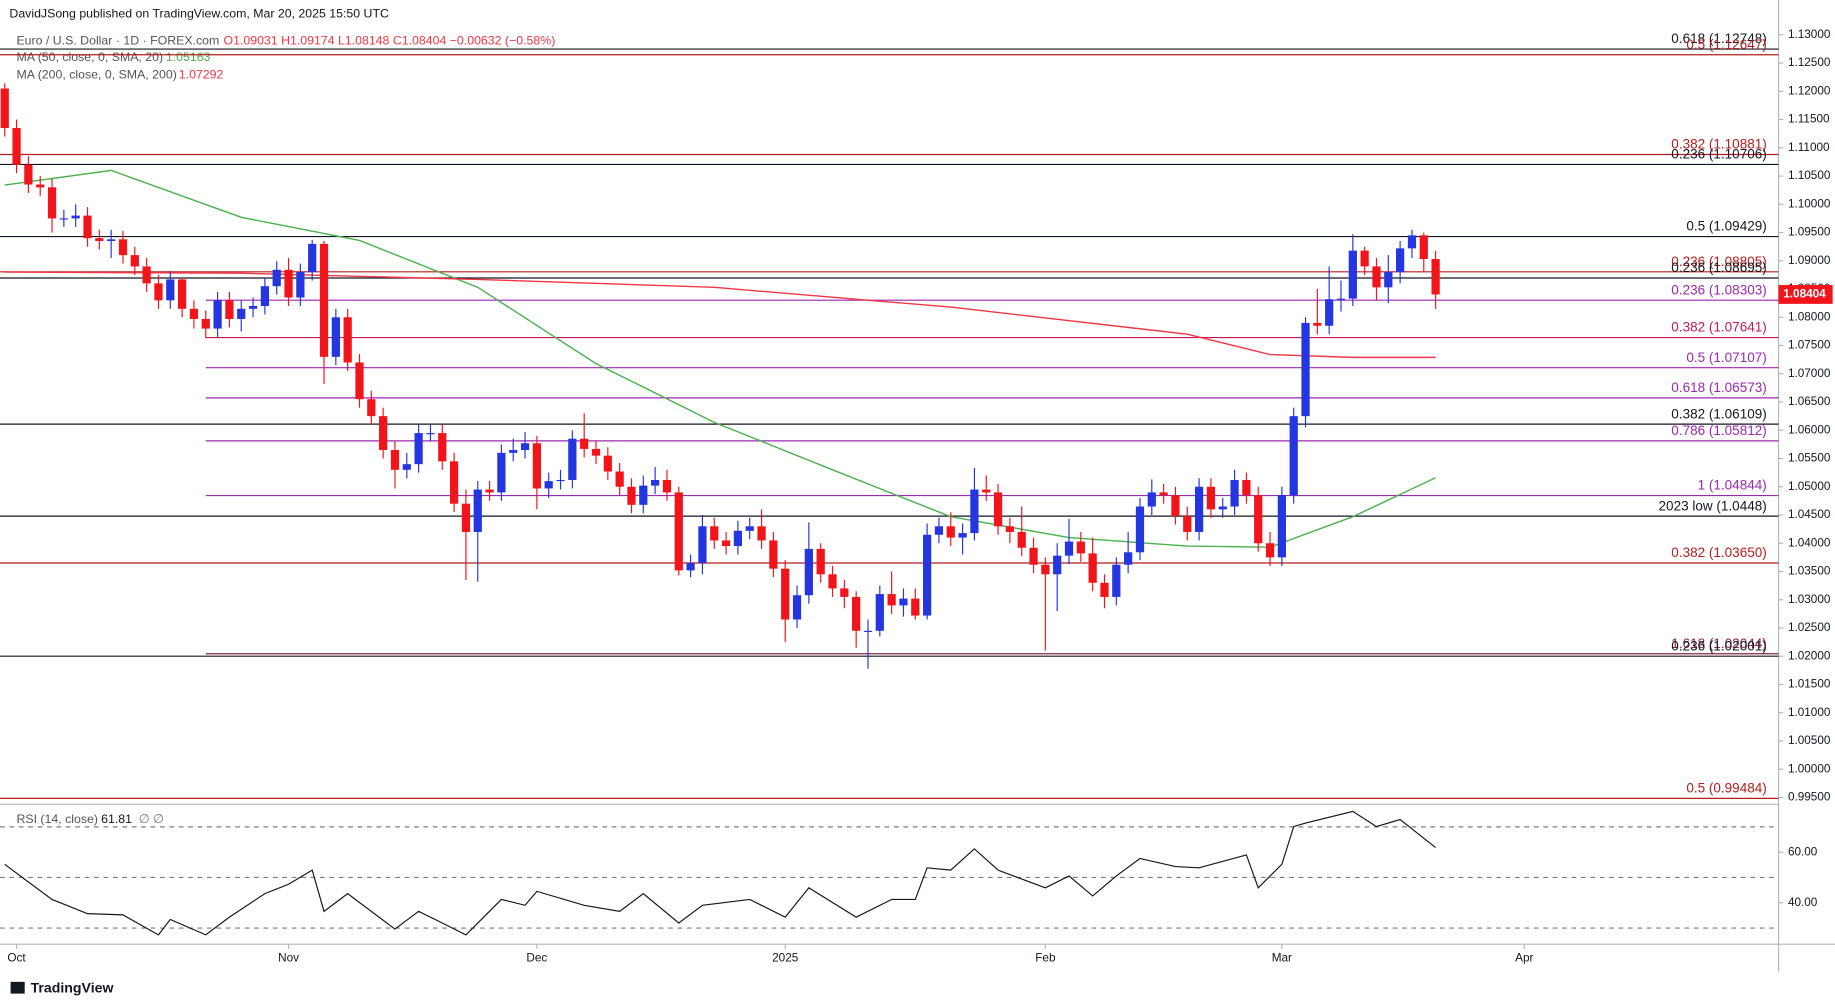  What do you see at coordinates (1718, 645) in the screenshot?
I see `level-label: 0.236 (1.02001)` at bounding box center [1718, 645].